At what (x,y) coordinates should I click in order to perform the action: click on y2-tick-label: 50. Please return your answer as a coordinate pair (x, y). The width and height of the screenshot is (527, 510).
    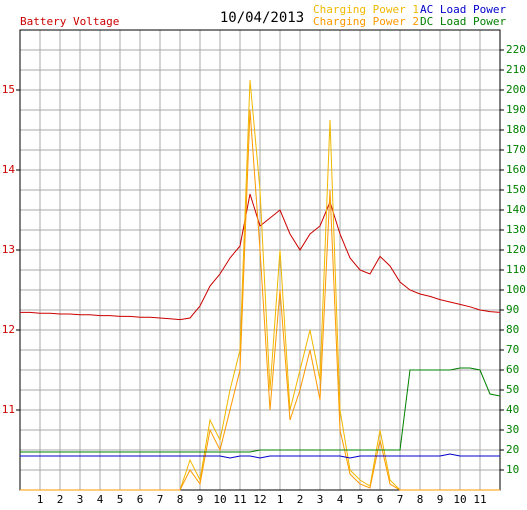
    Looking at the image, I should click on (512, 389).